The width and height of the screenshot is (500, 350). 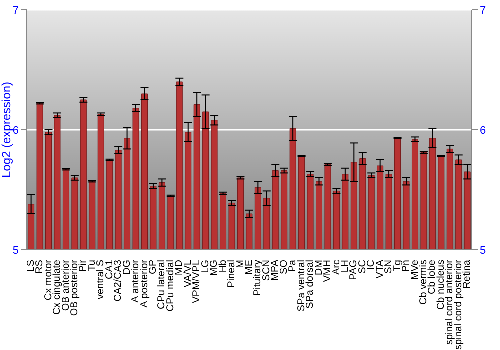 I want to click on x-tick-label: Cx cingulate, so click(x=58, y=288).